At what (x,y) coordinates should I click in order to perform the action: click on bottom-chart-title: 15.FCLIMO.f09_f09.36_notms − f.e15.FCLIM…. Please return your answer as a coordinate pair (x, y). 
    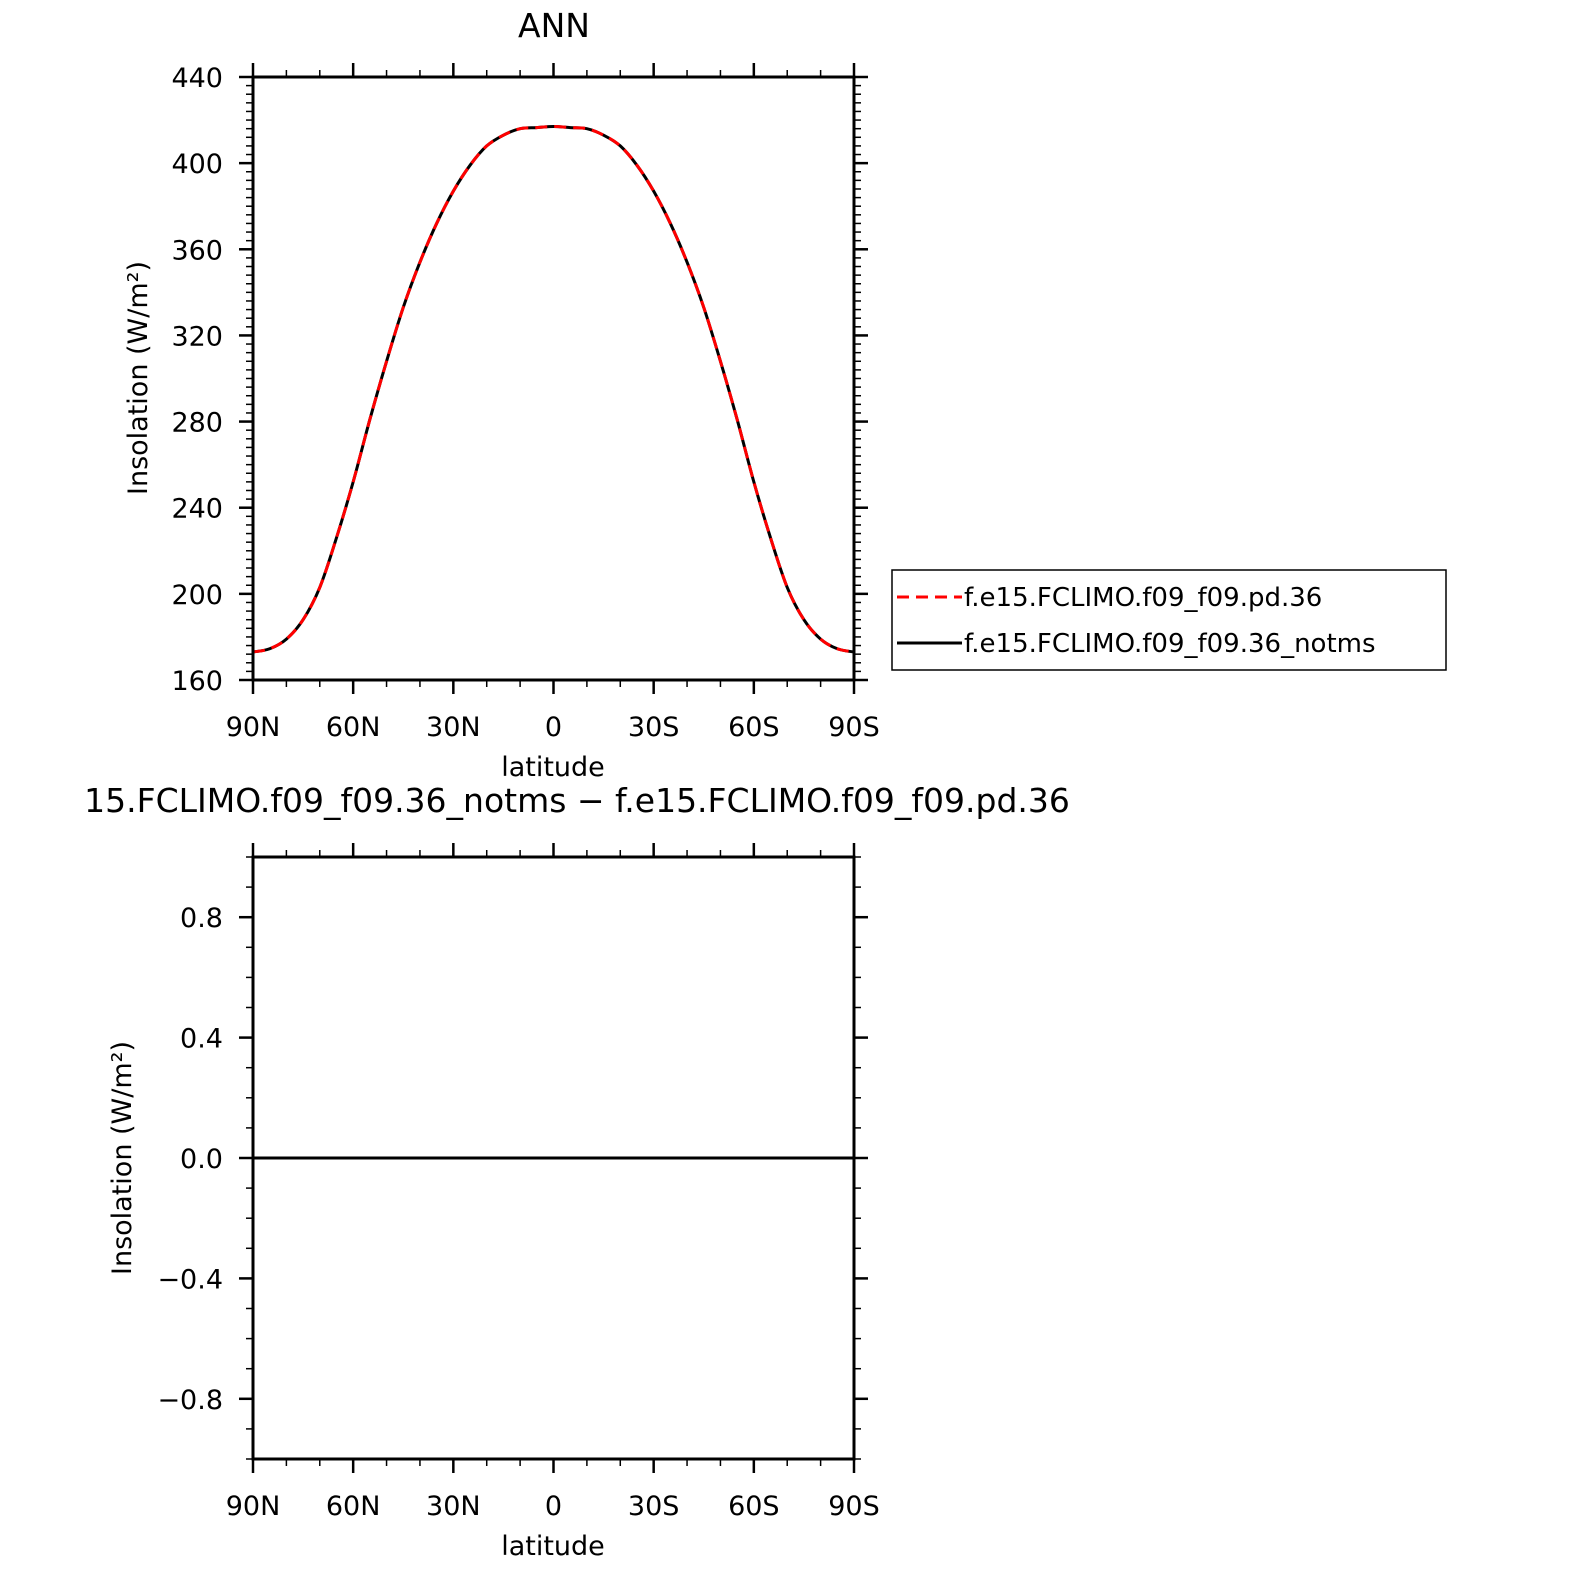
    Looking at the image, I should click on (577, 800).